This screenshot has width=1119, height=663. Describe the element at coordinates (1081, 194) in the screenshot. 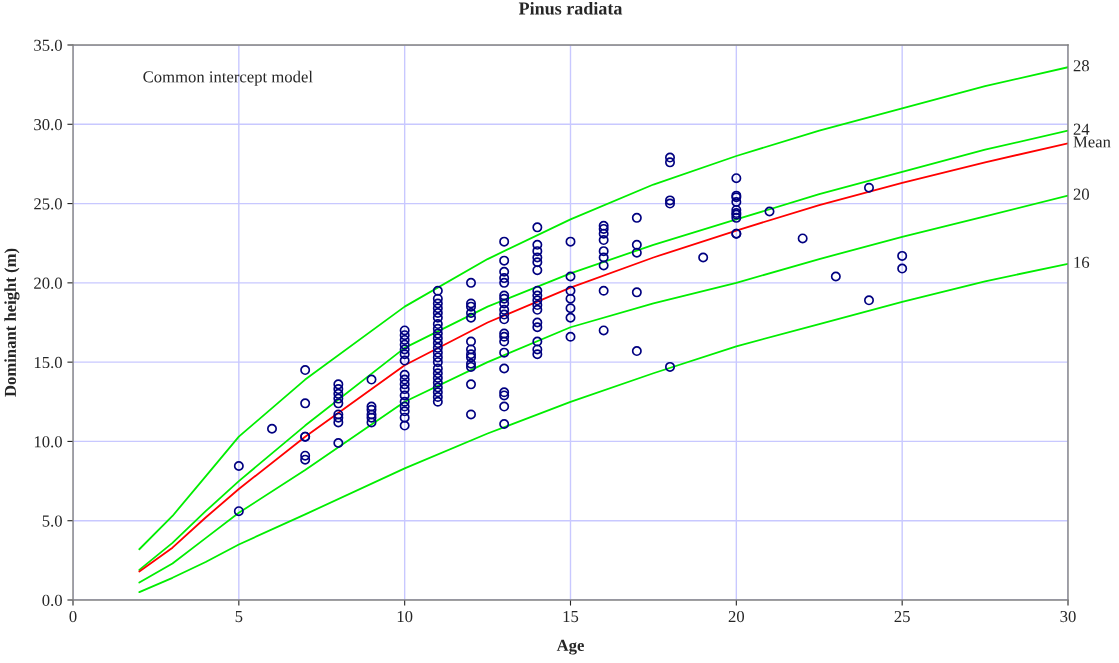

I see `series-label: 20` at that location.